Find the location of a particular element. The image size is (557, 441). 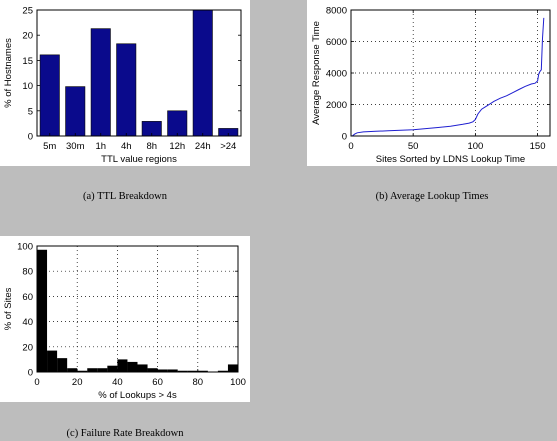

bar-12h is located at coordinates (177, 123).